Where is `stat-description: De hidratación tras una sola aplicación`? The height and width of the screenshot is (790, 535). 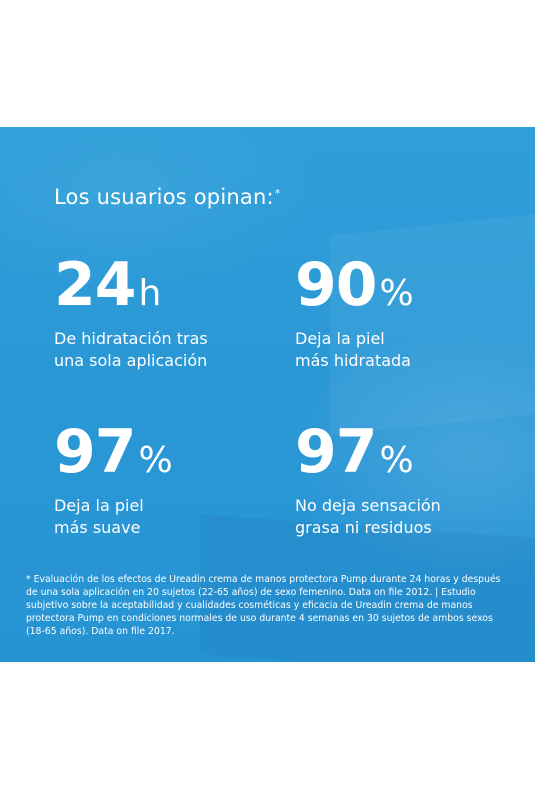
stat-description: De hidratación tras una sola aplicación is located at coordinates (131, 350).